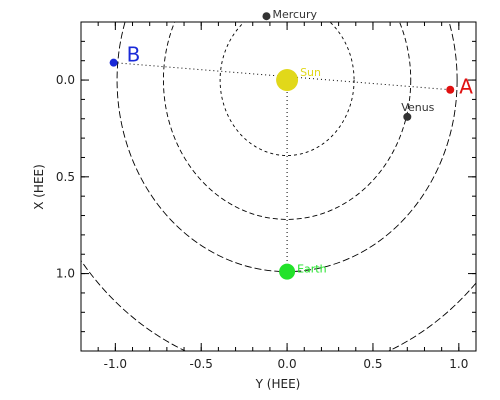  Describe the element at coordinates (310, 72) in the screenshot. I see `sun-label: Sun` at that location.